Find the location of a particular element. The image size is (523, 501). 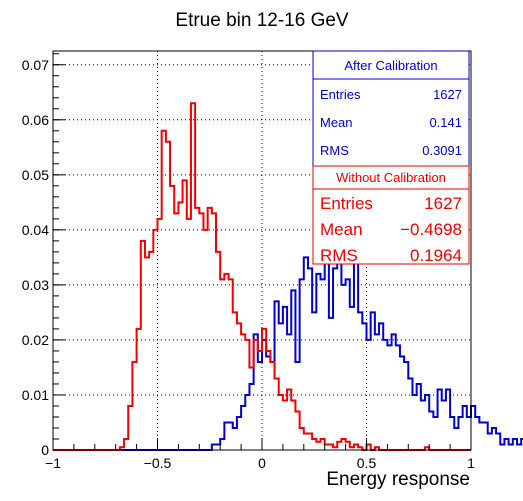

y-tick-label: 0.04 is located at coordinates (35, 230).